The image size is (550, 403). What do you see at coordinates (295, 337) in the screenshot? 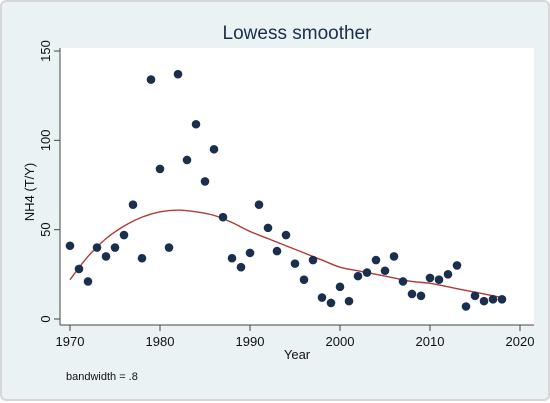
I see `x-ticks: 1970 1980 1990 2000 2010 2020` at bounding box center [295, 337].